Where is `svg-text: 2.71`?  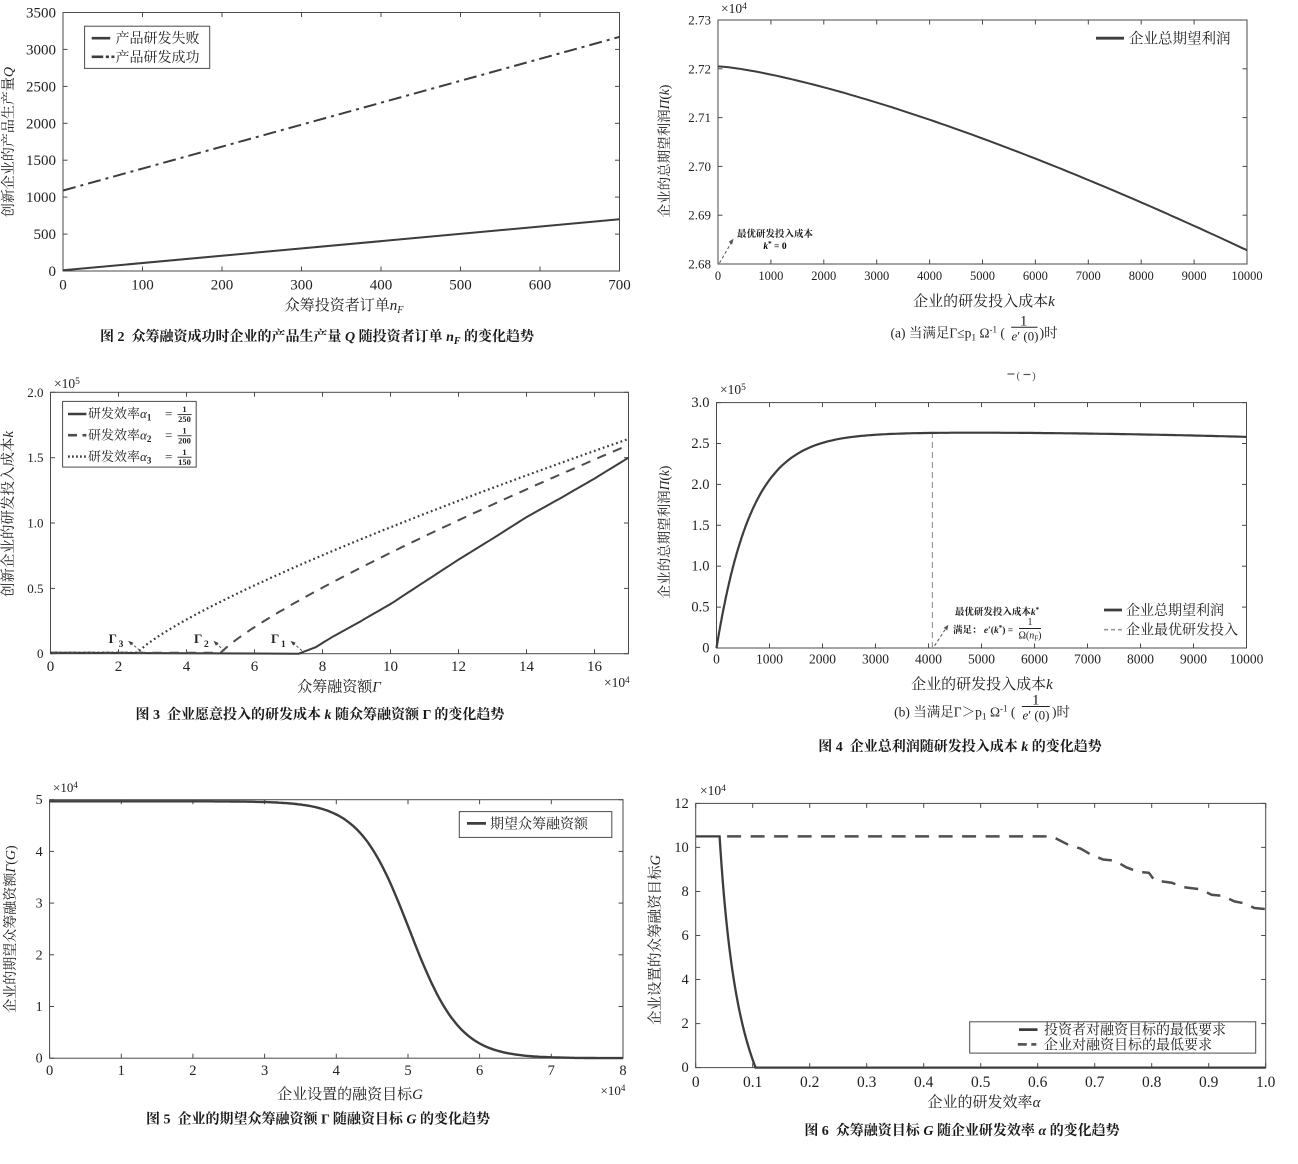
svg-text: 2.71 is located at coordinates (699, 117).